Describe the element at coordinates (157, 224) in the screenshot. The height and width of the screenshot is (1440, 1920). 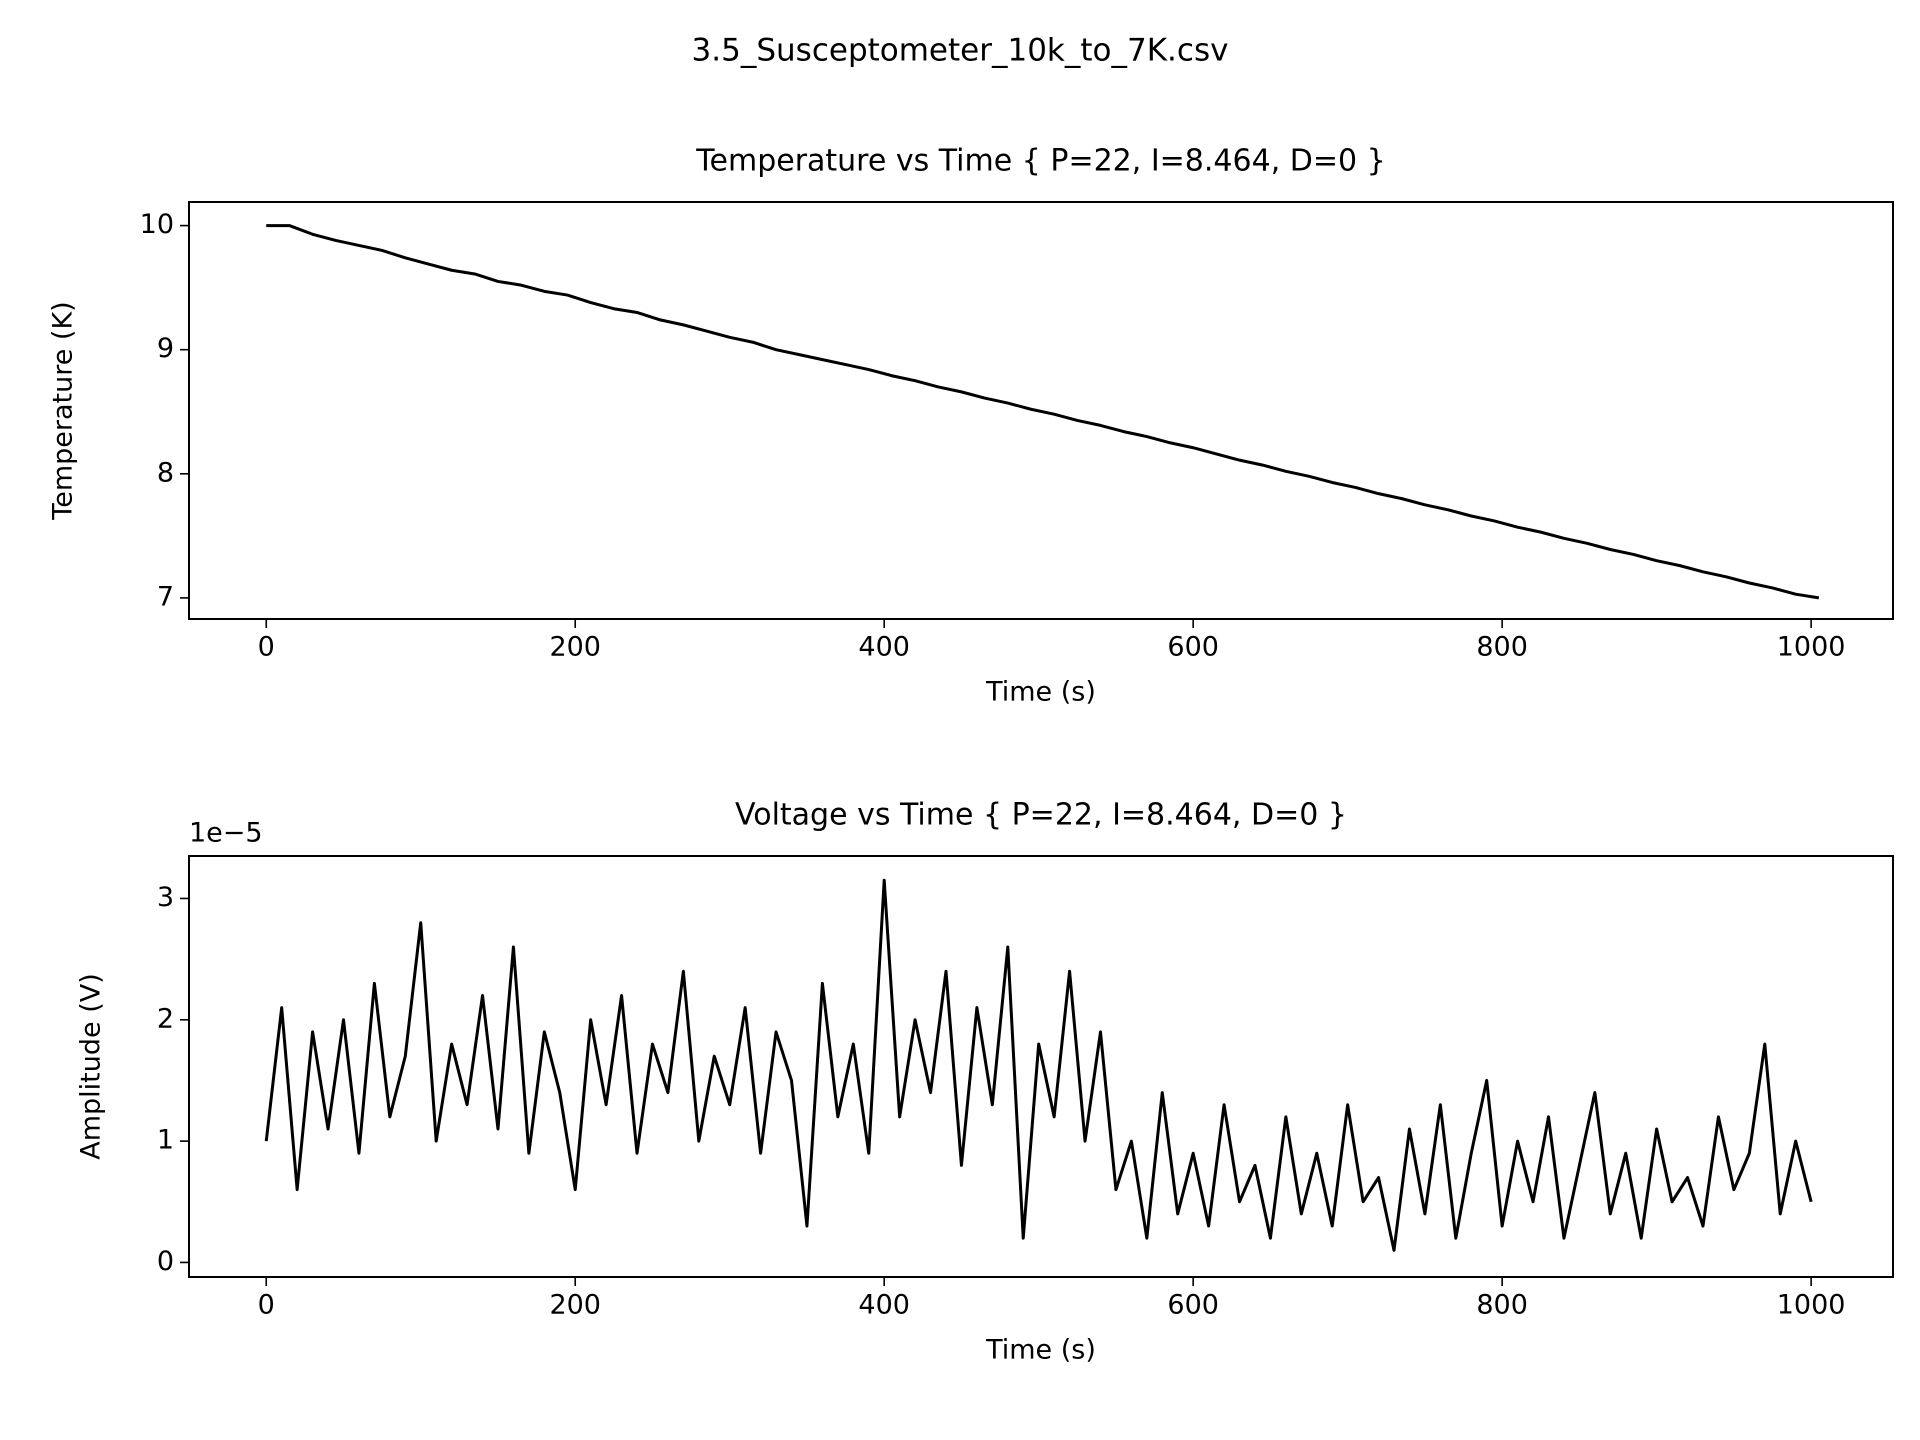
I see `y-tick-label: 10` at that location.